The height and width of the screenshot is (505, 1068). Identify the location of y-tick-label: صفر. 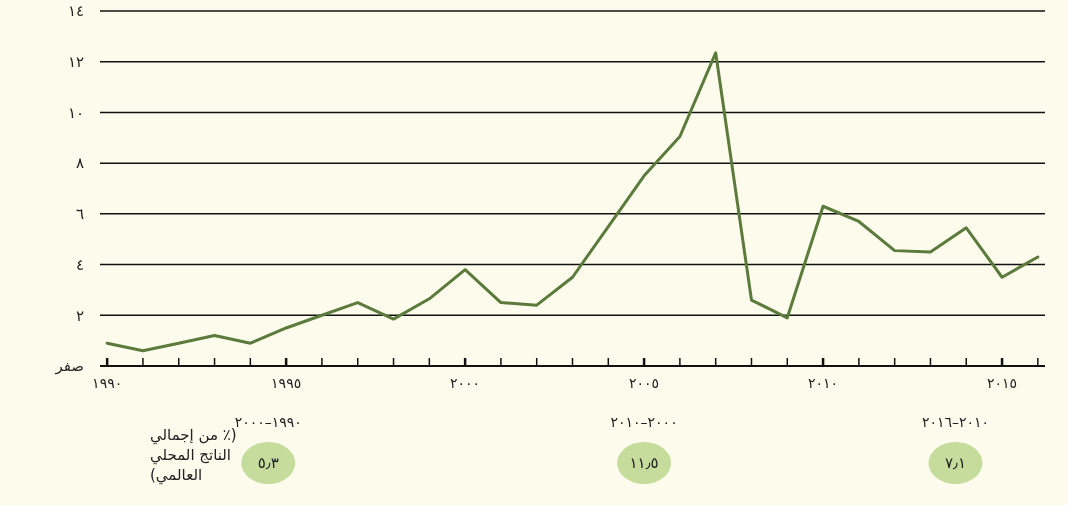
(69, 366).